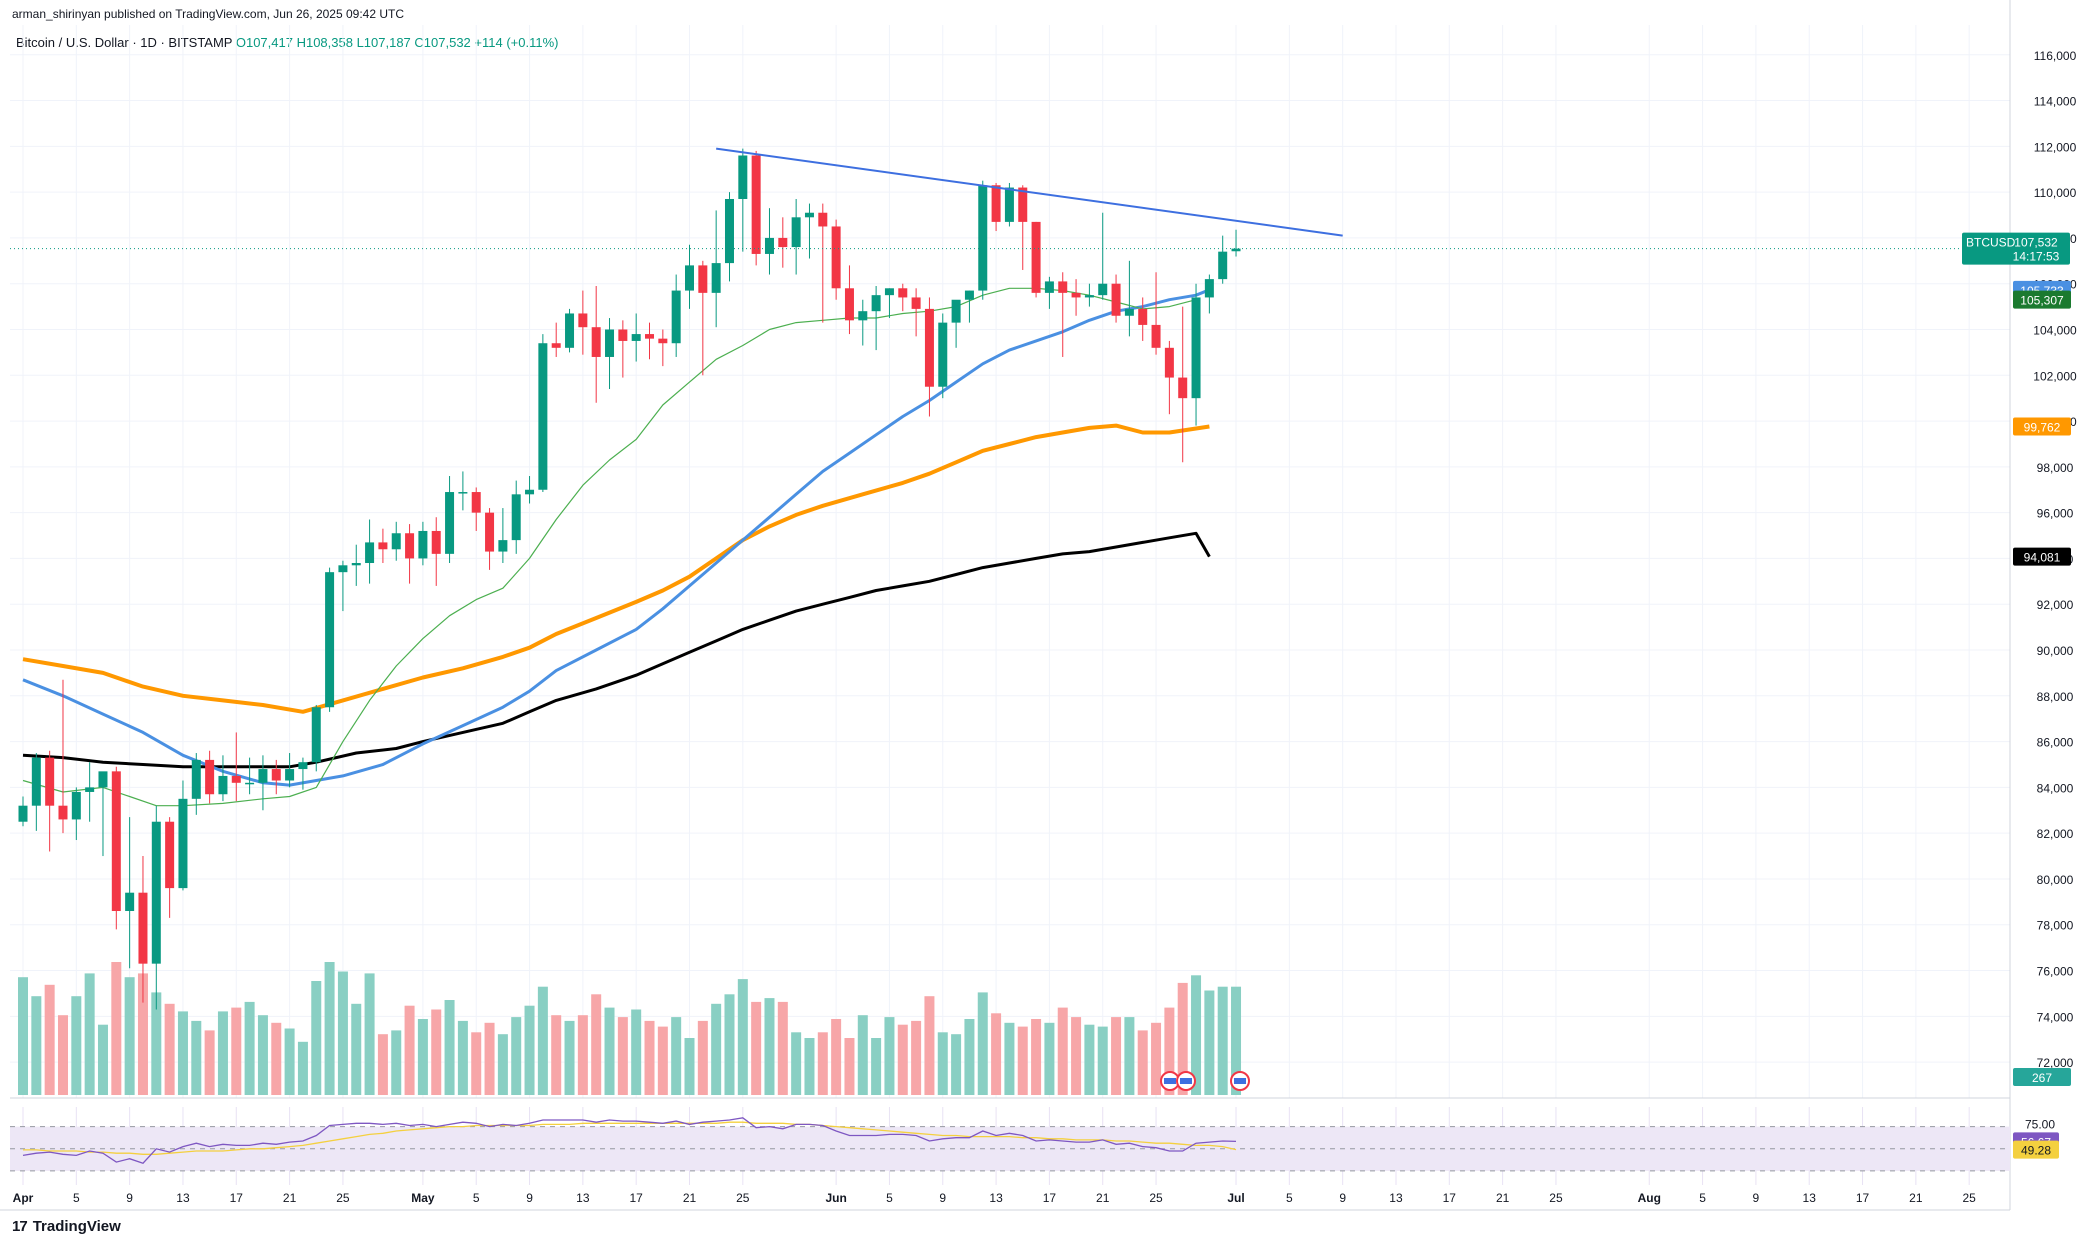  I want to click on y-tick-label: 104,000, so click(2055, 330).